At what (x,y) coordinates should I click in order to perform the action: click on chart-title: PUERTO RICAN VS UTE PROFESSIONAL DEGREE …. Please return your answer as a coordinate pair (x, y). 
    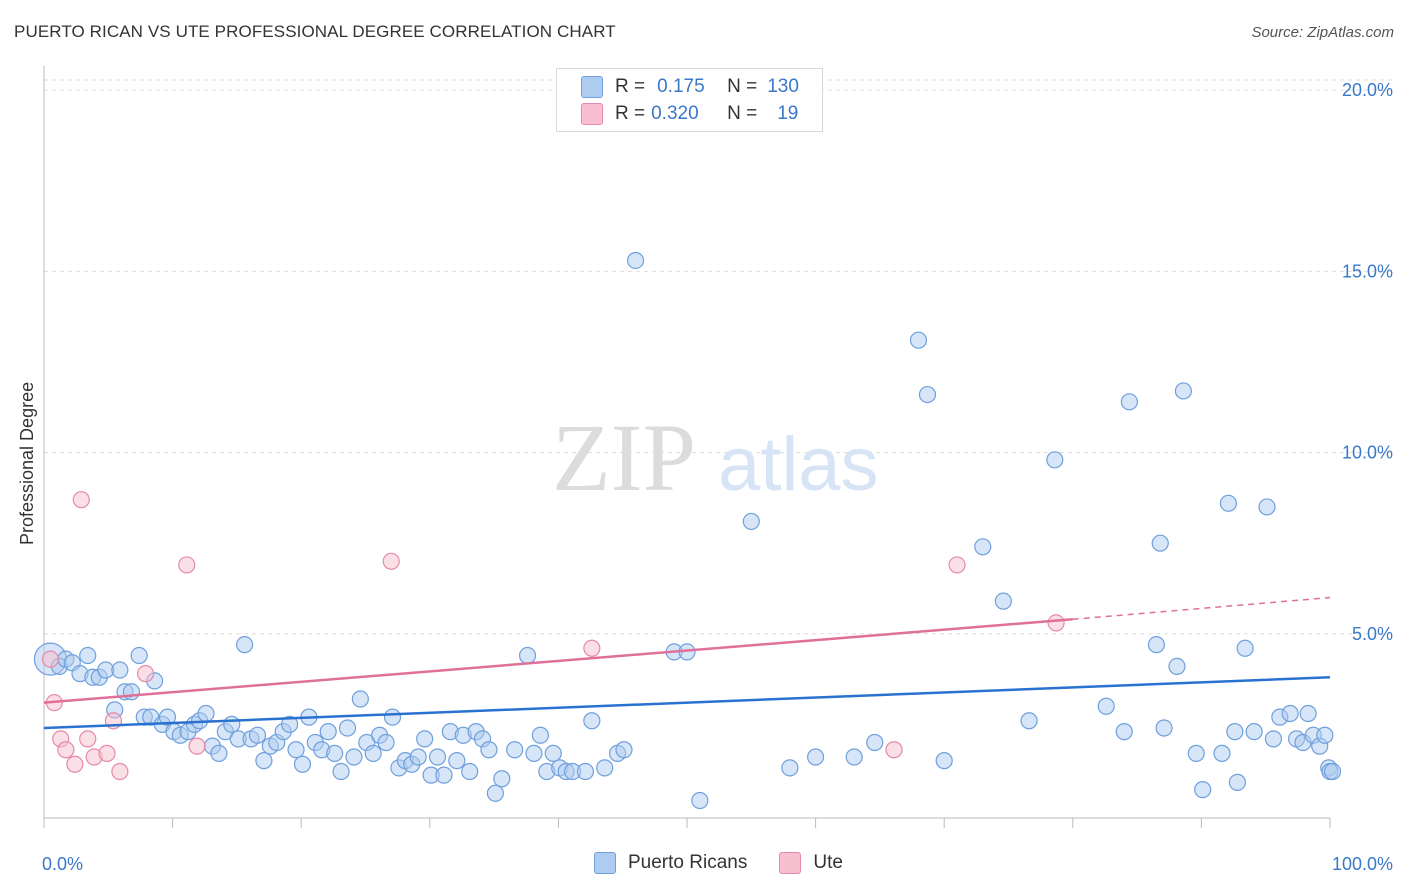
    Looking at the image, I should click on (315, 31).